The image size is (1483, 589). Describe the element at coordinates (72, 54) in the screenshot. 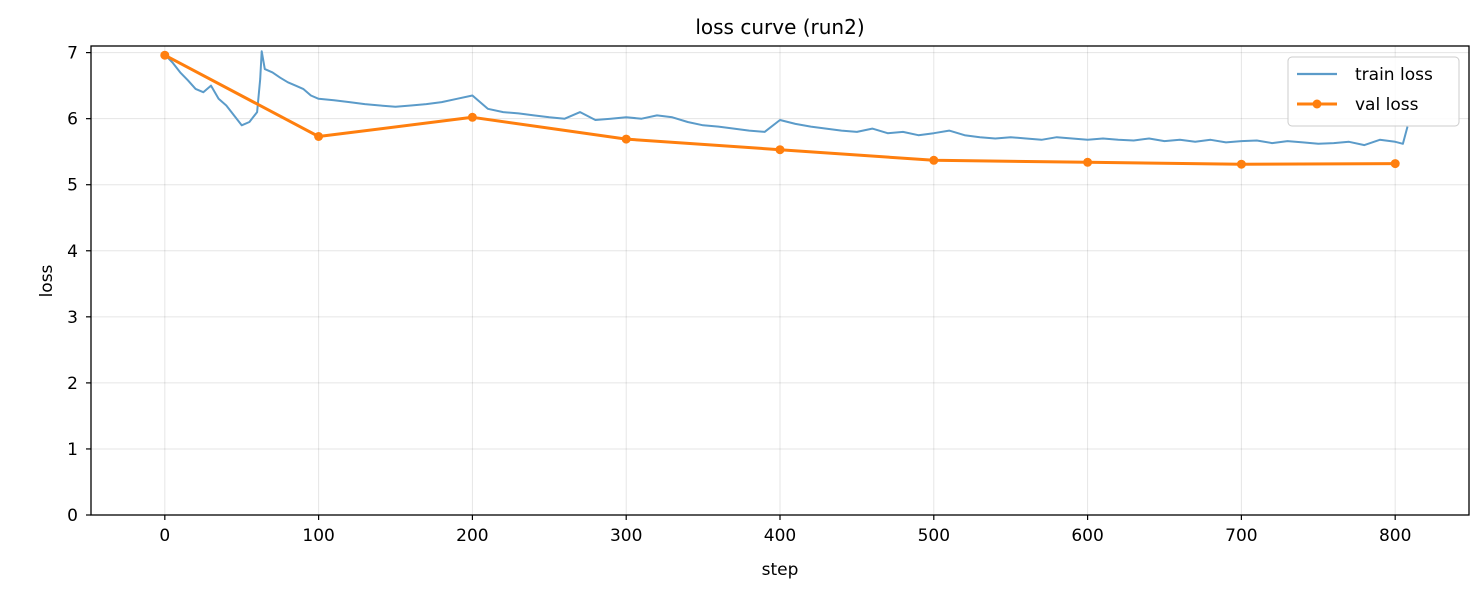

I see `y-tick-label: 7` at that location.